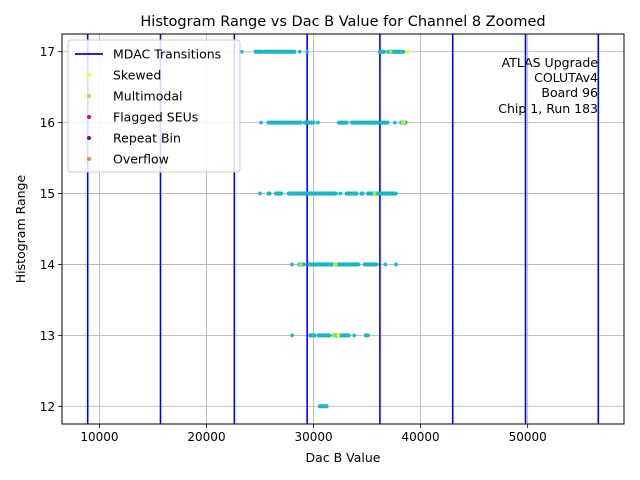 This screenshot has height=480, width=640. I want to click on y-axis-label: Histogram Range, so click(20, 228).